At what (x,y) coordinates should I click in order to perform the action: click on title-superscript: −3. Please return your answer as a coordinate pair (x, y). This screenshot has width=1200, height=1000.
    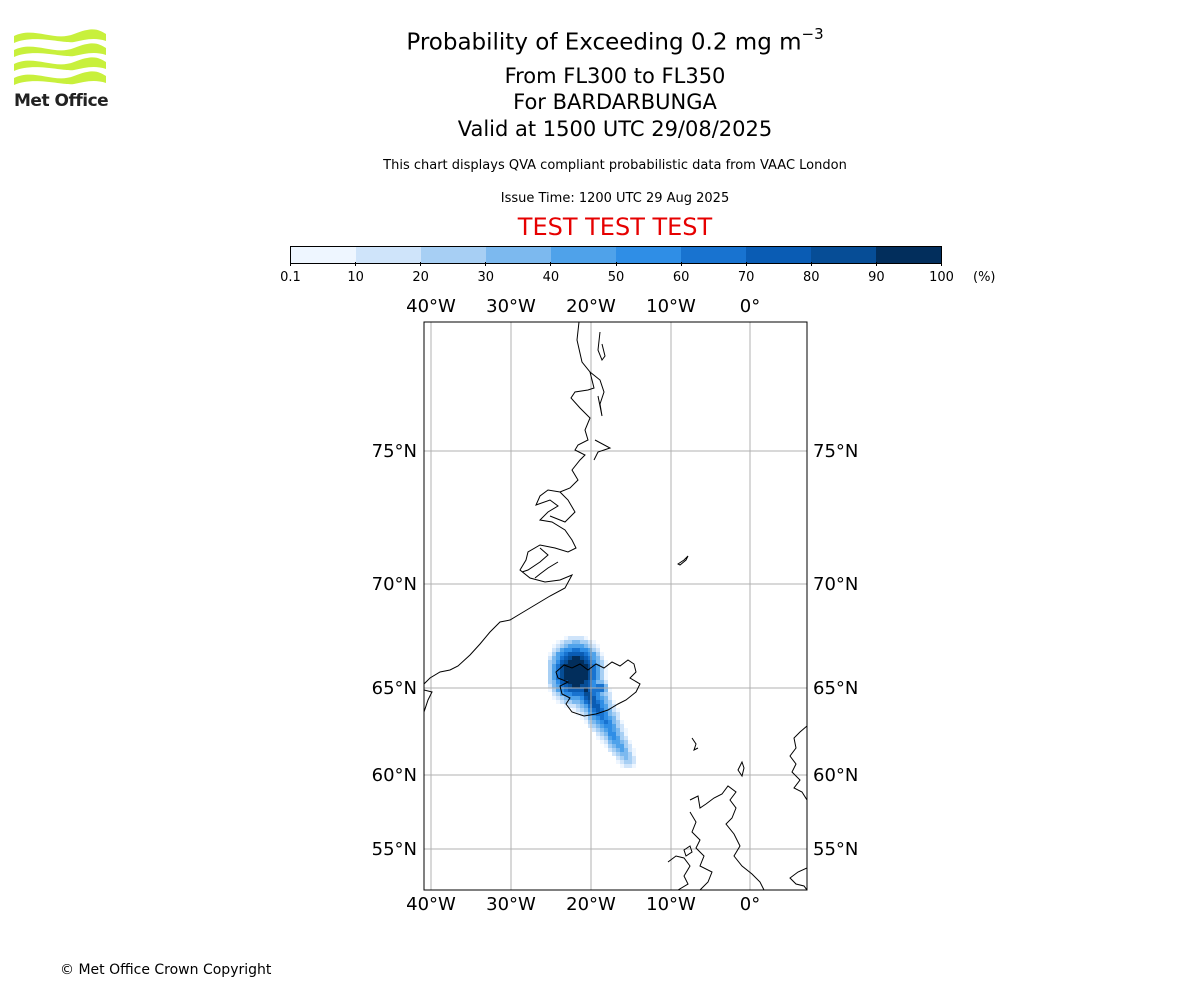
    Looking at the image, I should click on (812, 34).